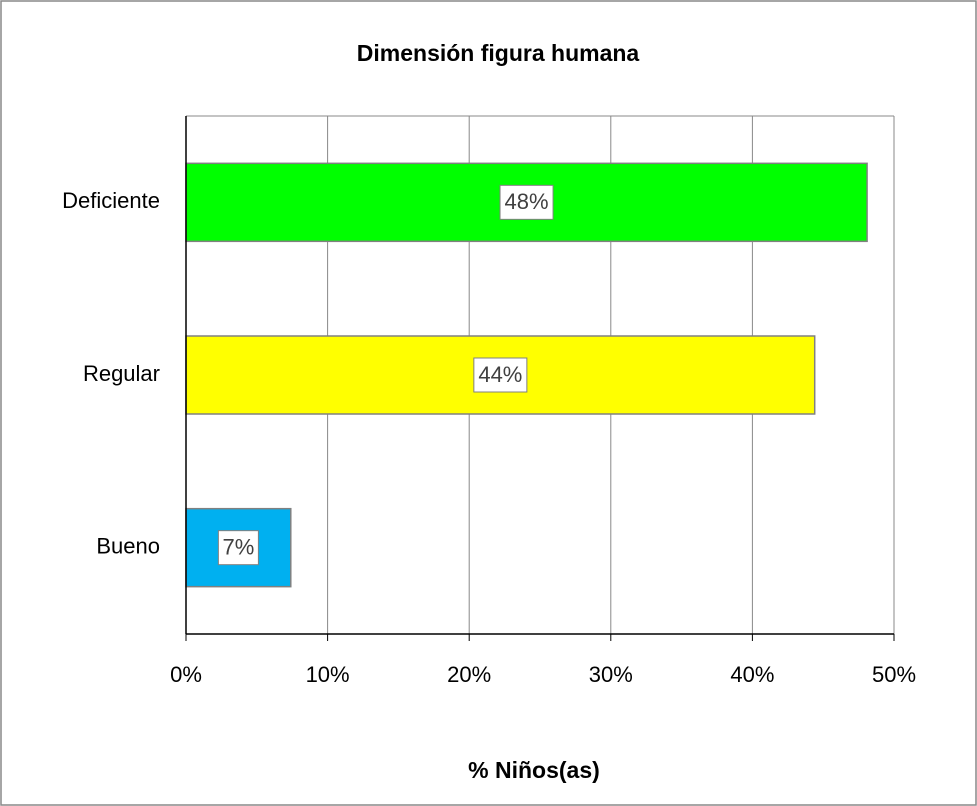 The height and width of the screenshot is (806, 977). What do you see at coordinates (498, 53) in the screenshot?
I see `chart-title: Dimensión figura humana` at bounding box center [498, 53].